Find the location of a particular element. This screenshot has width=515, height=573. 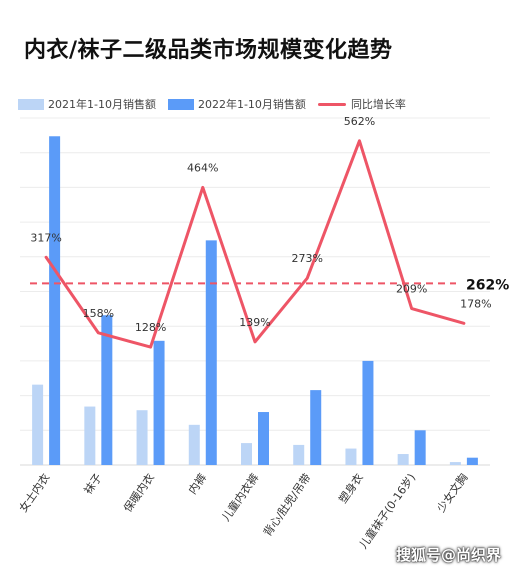

x-tick-label: 袜子 is located at coordinates (93, 484).